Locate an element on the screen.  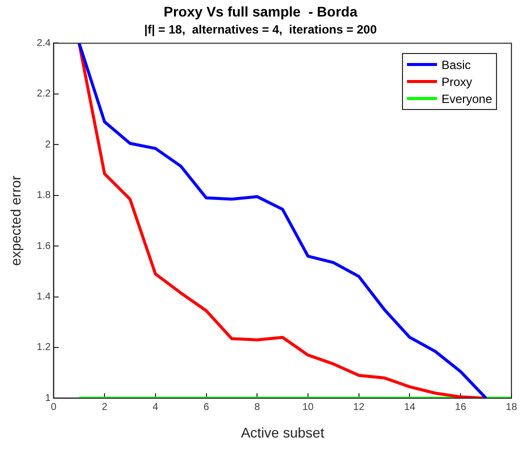
y-tick-label: 1.8 is located at coordinates (44, 196).